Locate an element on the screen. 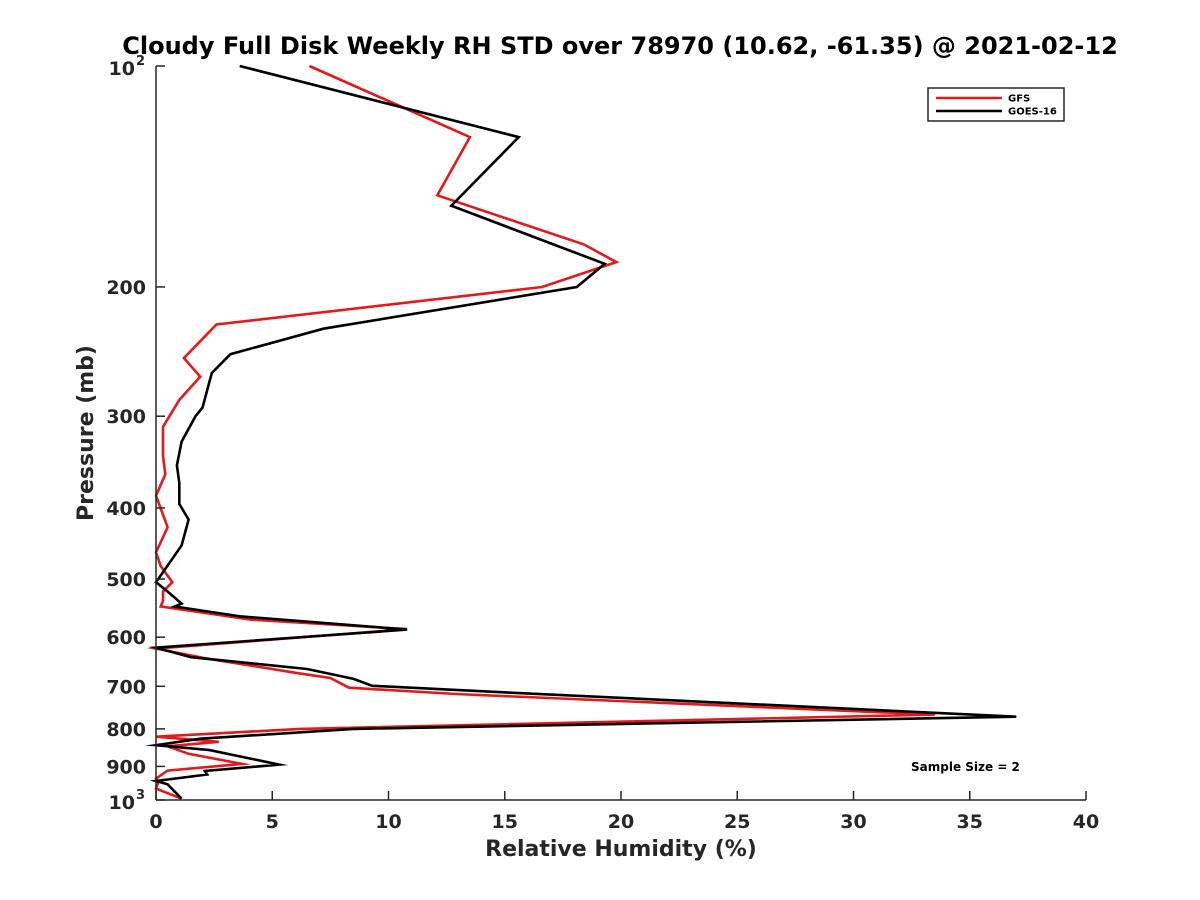 The height and width of the screenshot is (900, 1200). x-tick-label-0: 0 is located at coordinates (155, 822).